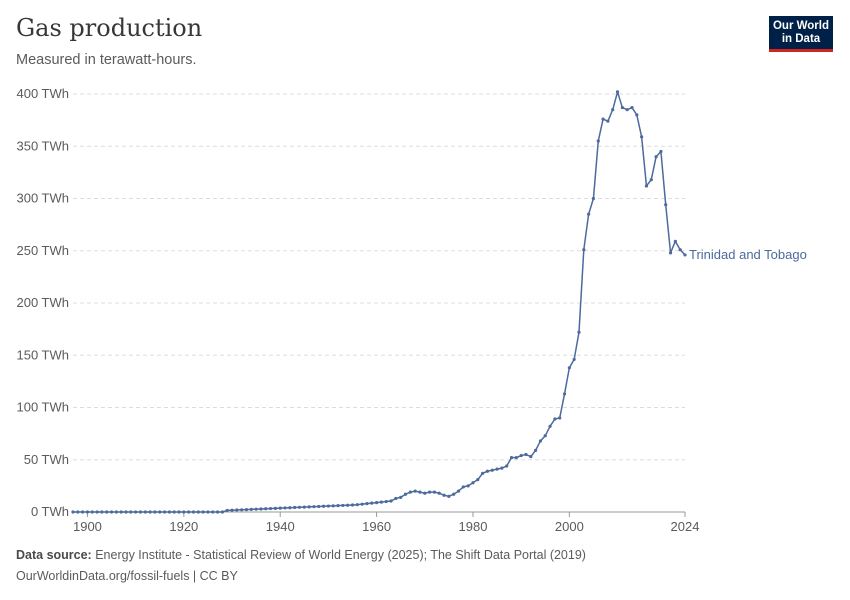 This screenshot has width=850, height=600. I want to click on url-license-note: OurWorldinData.org/fossil-fuels | CC BY, so click(127, 576).